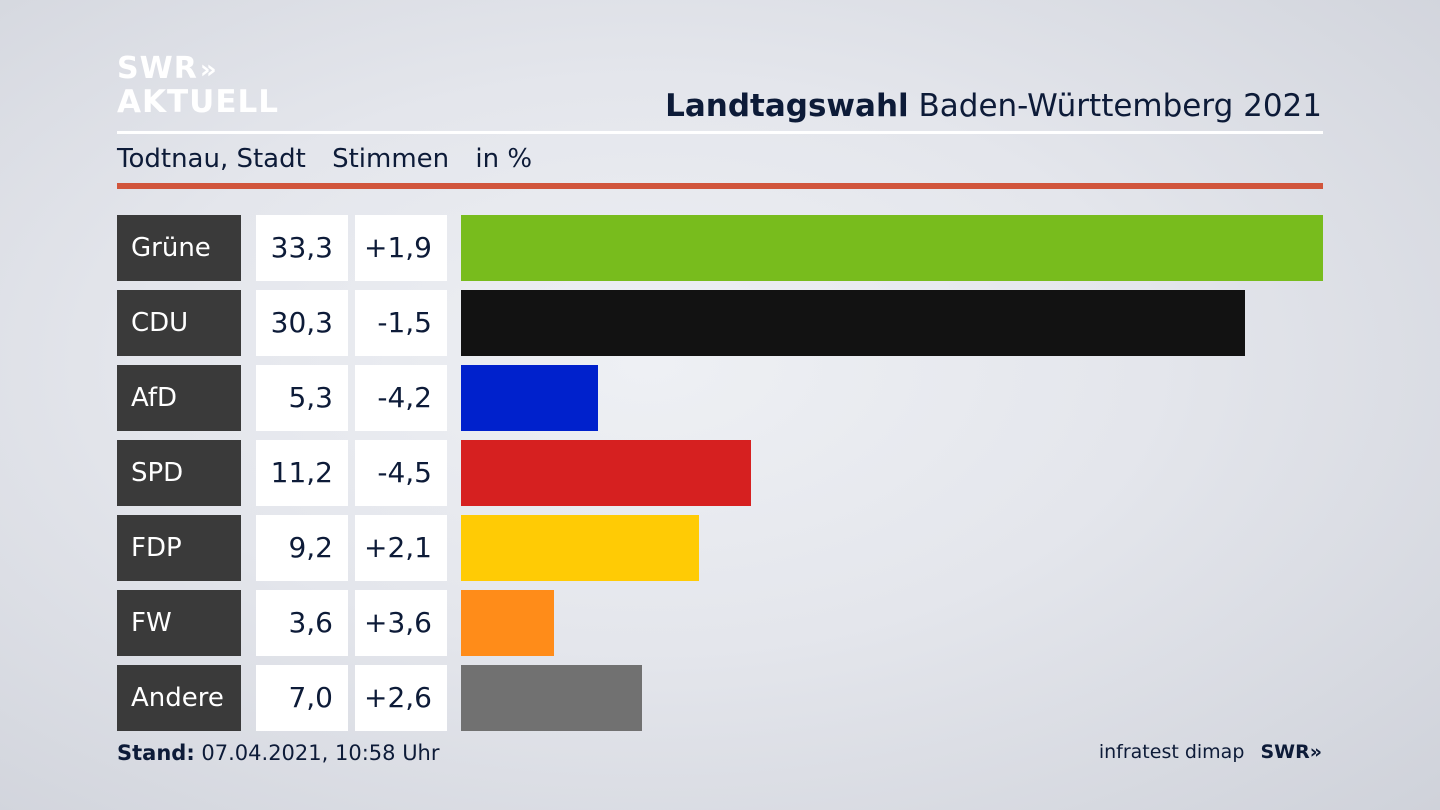 The height and width of the screenshot is (810, 1440). What do you see at coordinates (179, 548) in the screenshot?
I see `party-label: FDP` at bounding box center [179, 548].